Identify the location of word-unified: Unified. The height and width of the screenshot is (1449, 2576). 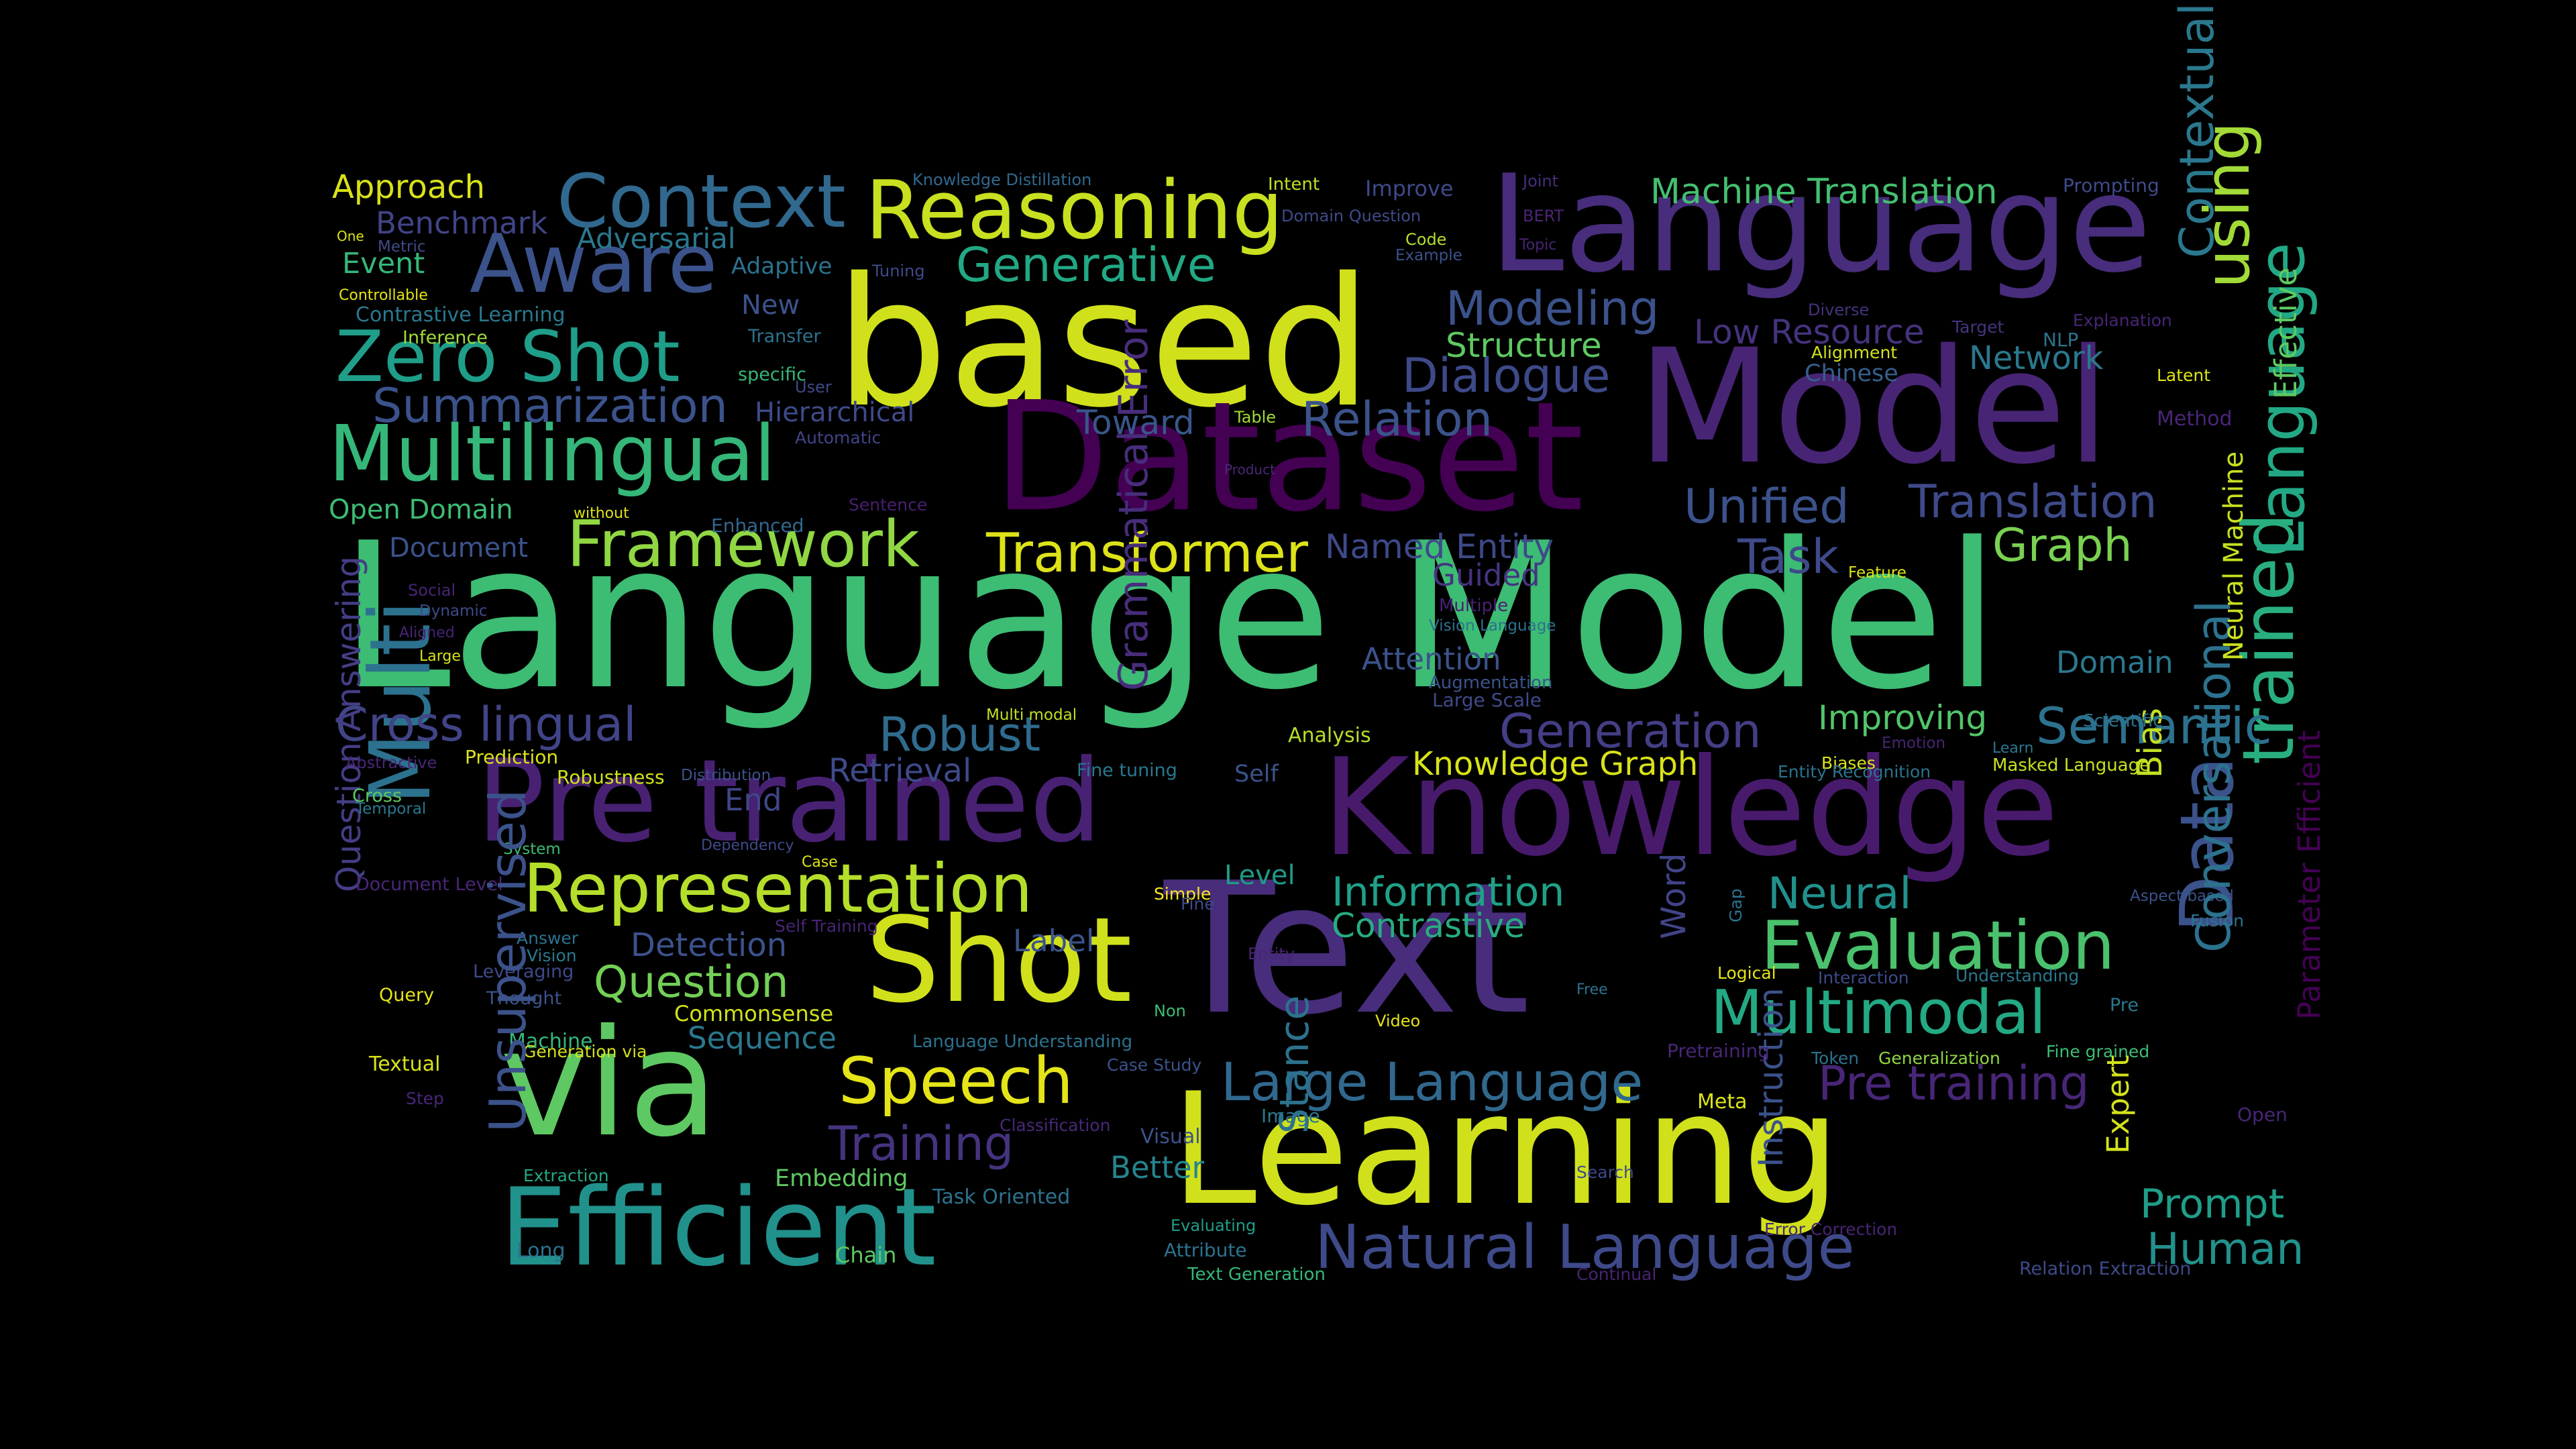
(1766, 506).